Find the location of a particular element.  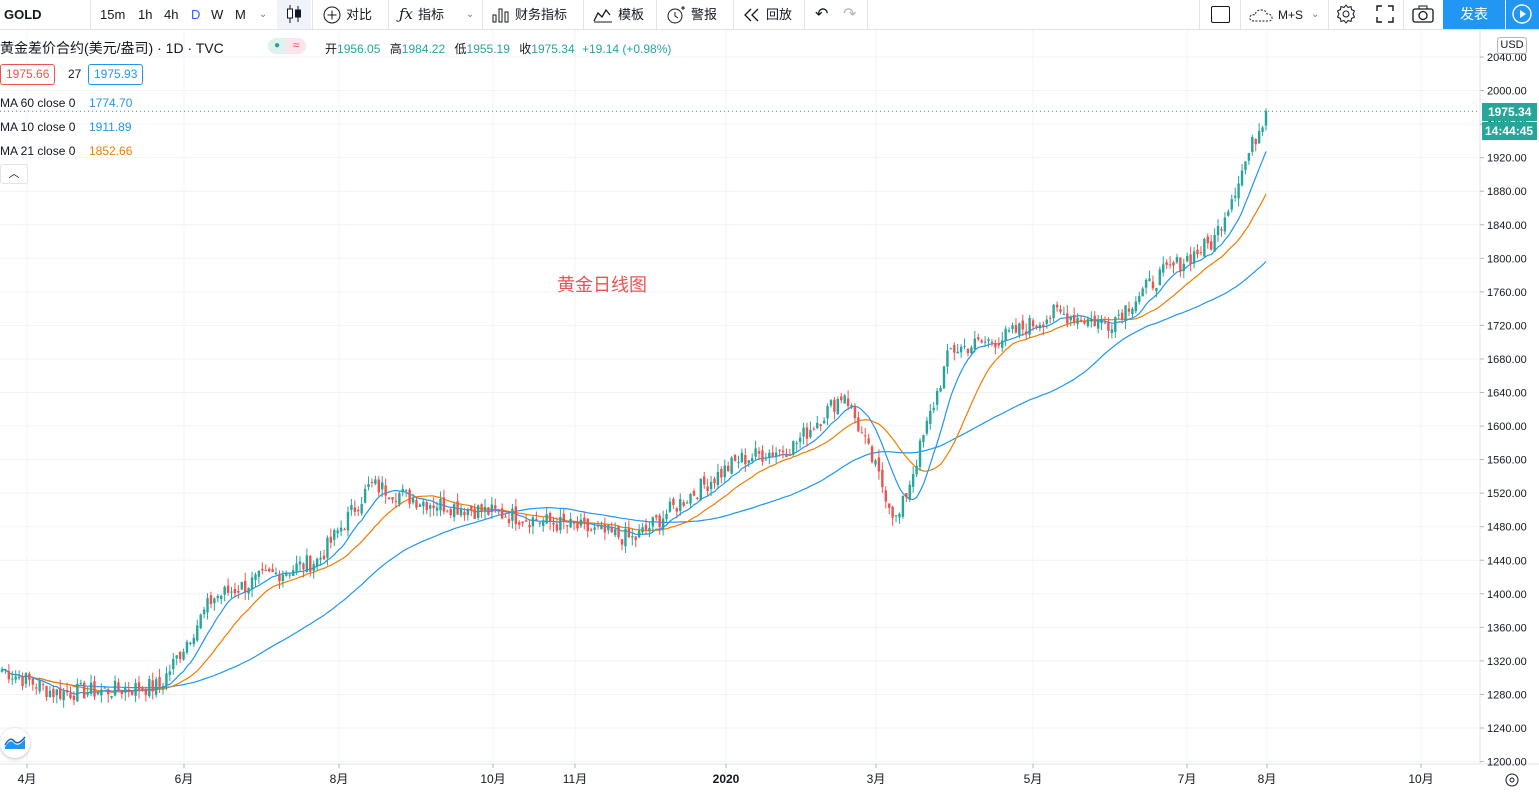

undo-icon: ↶ is located at coordinates (822, 14).